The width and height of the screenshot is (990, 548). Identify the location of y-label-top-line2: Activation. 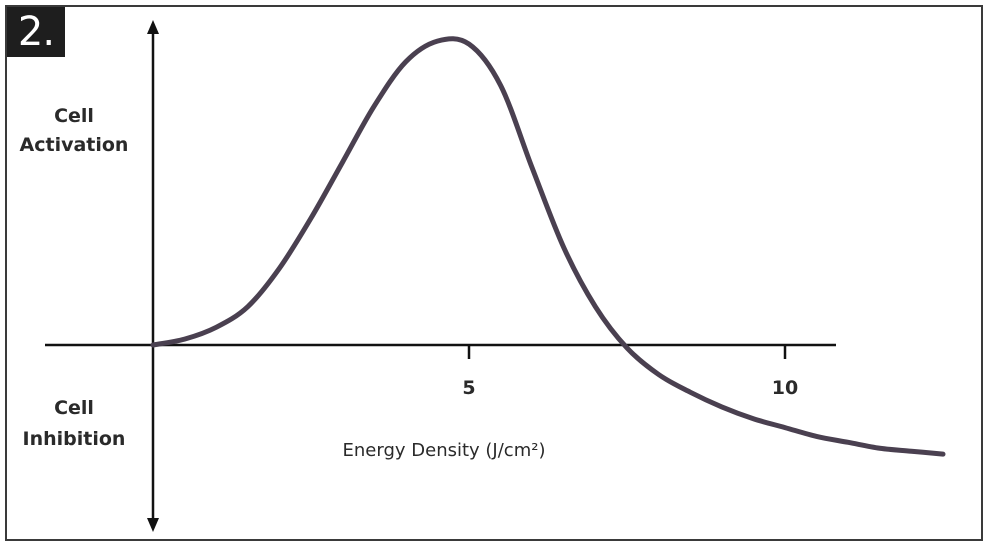
(74, 145).